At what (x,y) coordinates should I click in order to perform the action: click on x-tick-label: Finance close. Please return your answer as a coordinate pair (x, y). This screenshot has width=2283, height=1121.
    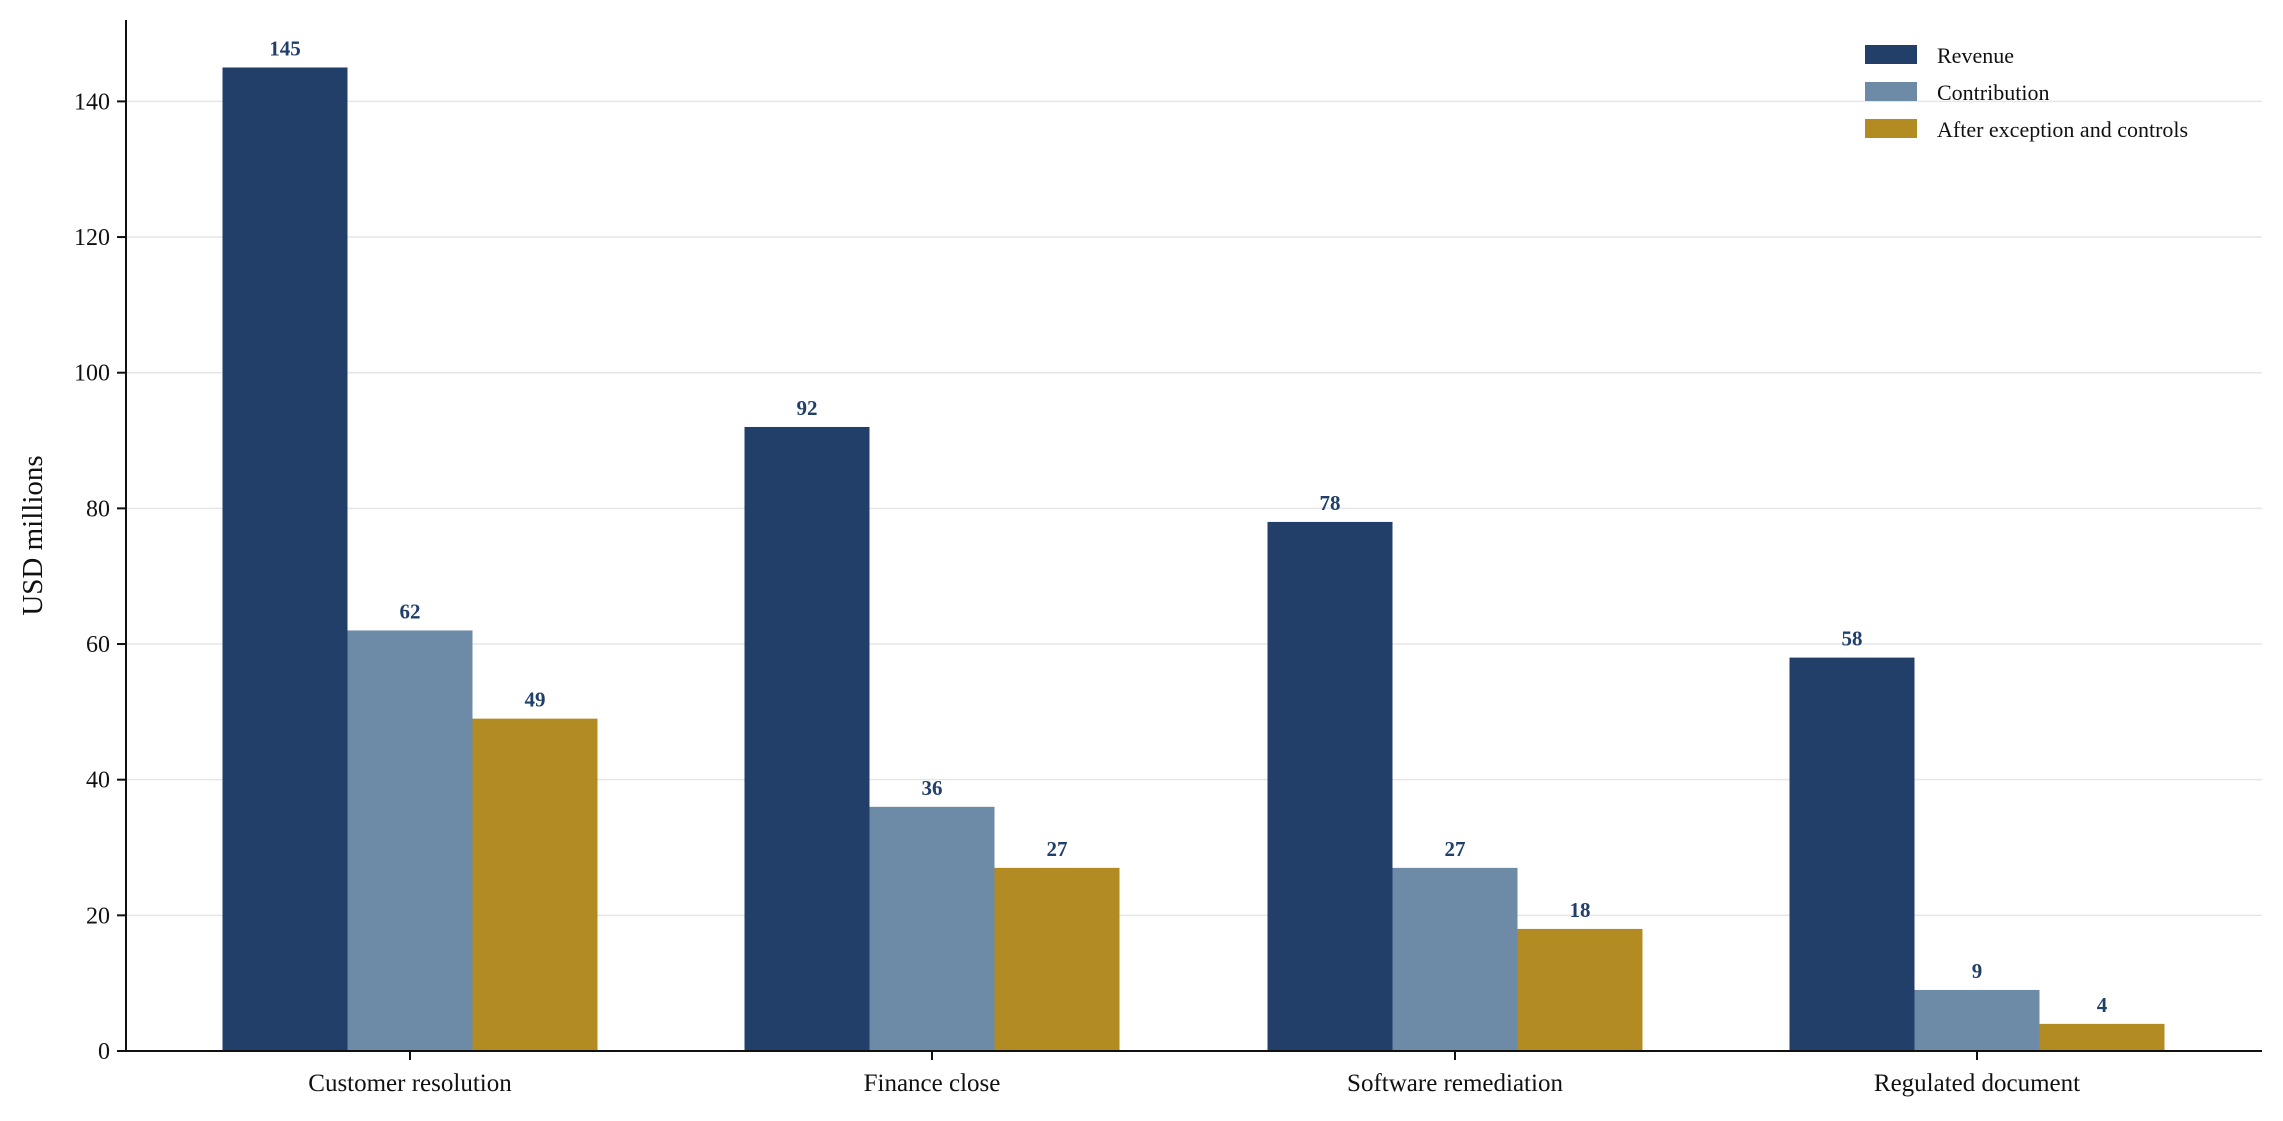
    Looking at the image, I should click on (932, 1083).